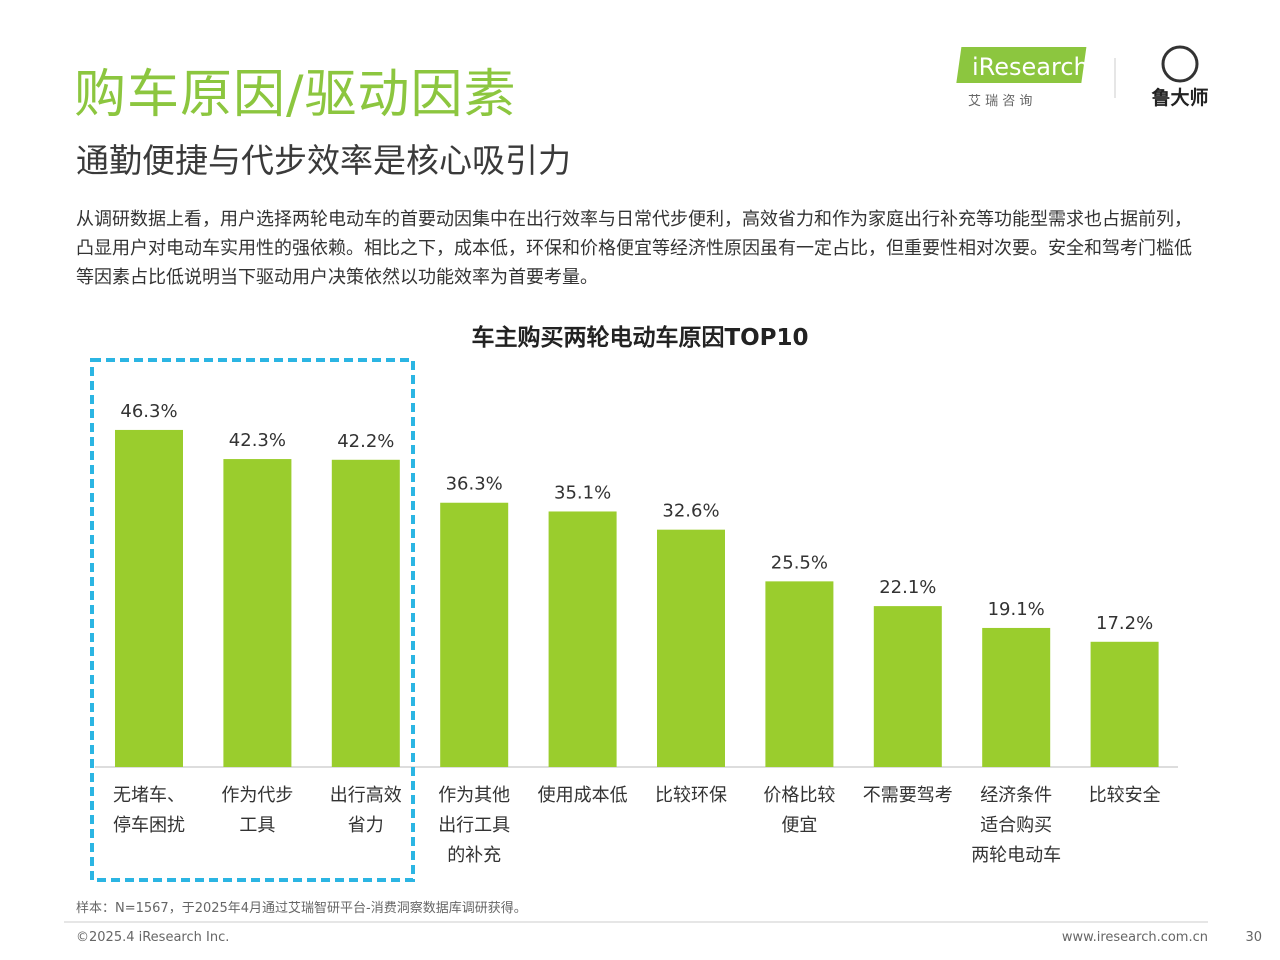  Describe the element at coordinates (799, 562) in the screenshot. I see `value-label: 25.5%` at that location.